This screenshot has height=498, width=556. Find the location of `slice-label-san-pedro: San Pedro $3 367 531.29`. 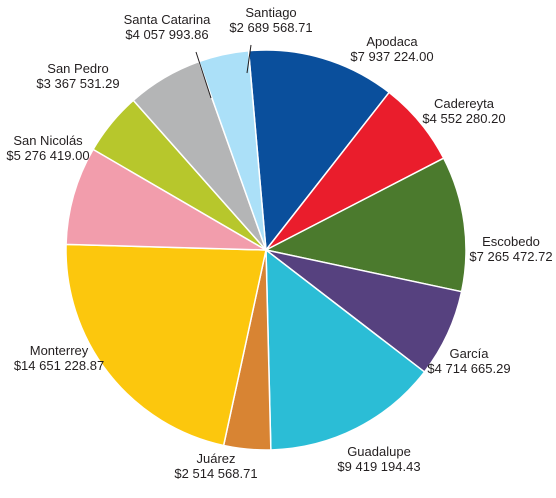

slice-label-san-pedro: San Pedro $3 367 531.29 is located at coordinates (77, 76).